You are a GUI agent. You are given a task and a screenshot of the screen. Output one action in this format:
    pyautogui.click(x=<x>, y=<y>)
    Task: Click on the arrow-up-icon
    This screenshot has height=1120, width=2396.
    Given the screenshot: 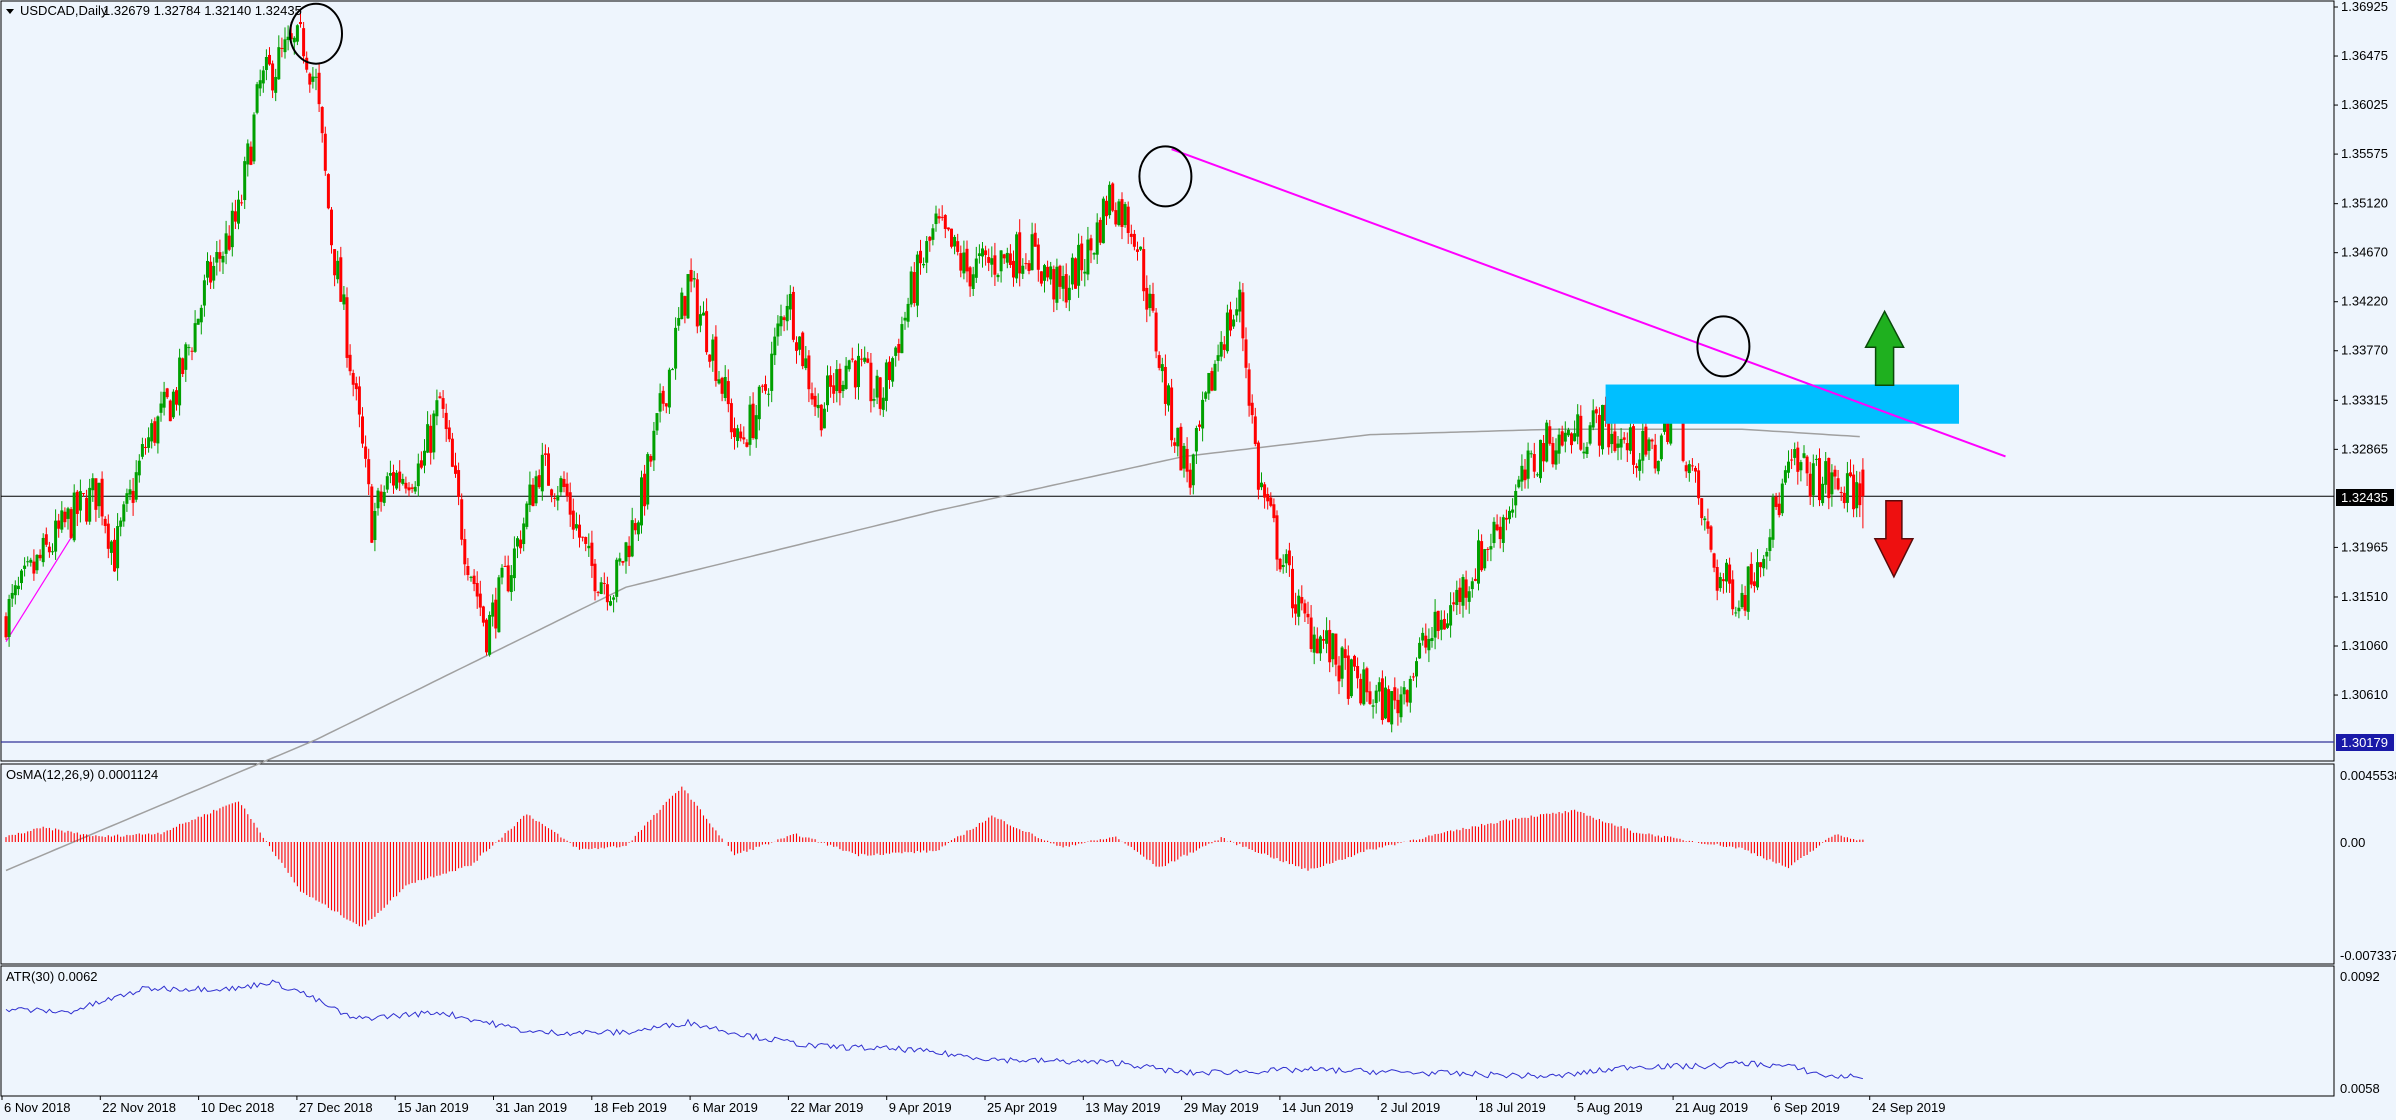 What is the action you would take?
    pyautogui.click(x=1884, y=348)
    